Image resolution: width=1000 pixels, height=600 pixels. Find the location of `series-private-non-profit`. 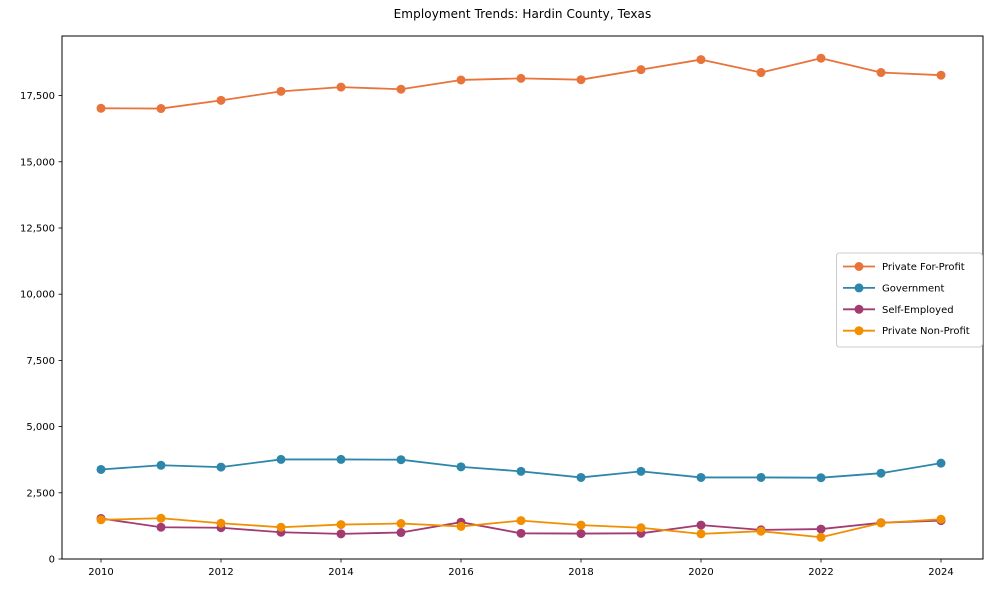

series-private-non-profit is located at coordinates (521, 527).